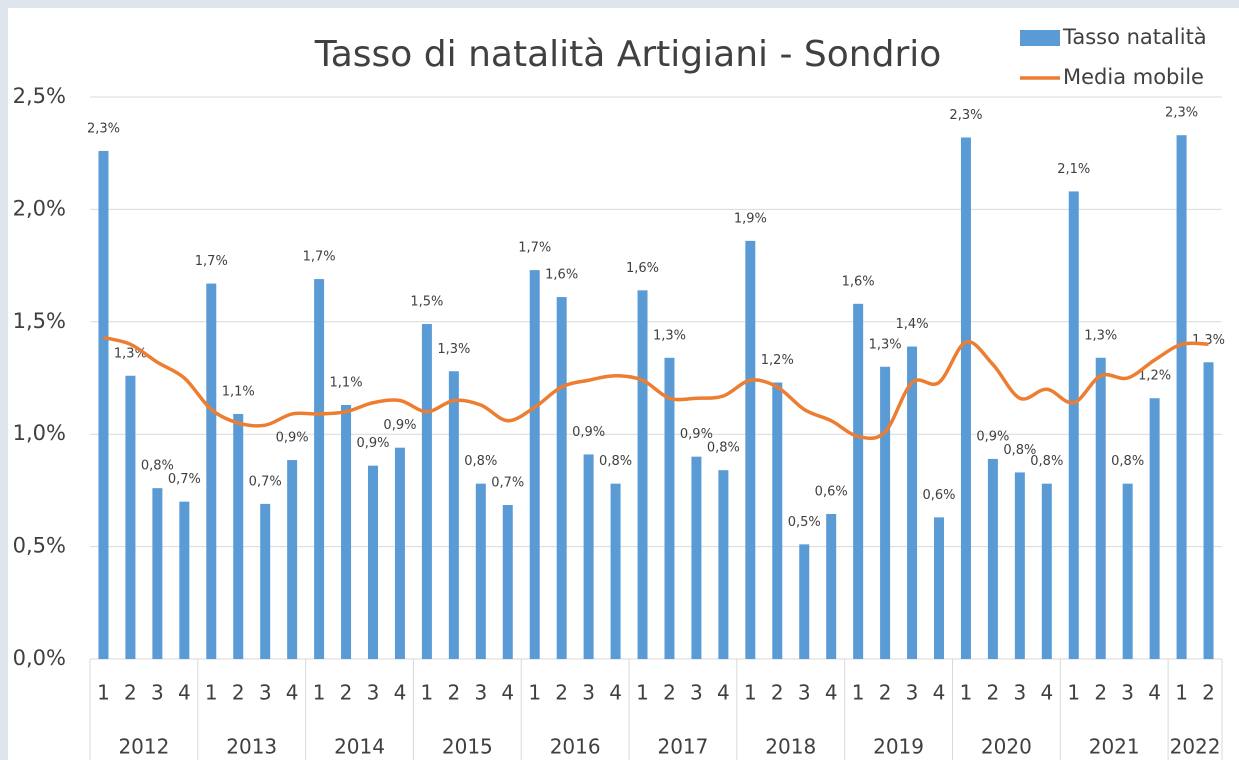  Describe the element at coordinates (575, 747) in the screenshot. I see `x-group-label: 2016` at that location.